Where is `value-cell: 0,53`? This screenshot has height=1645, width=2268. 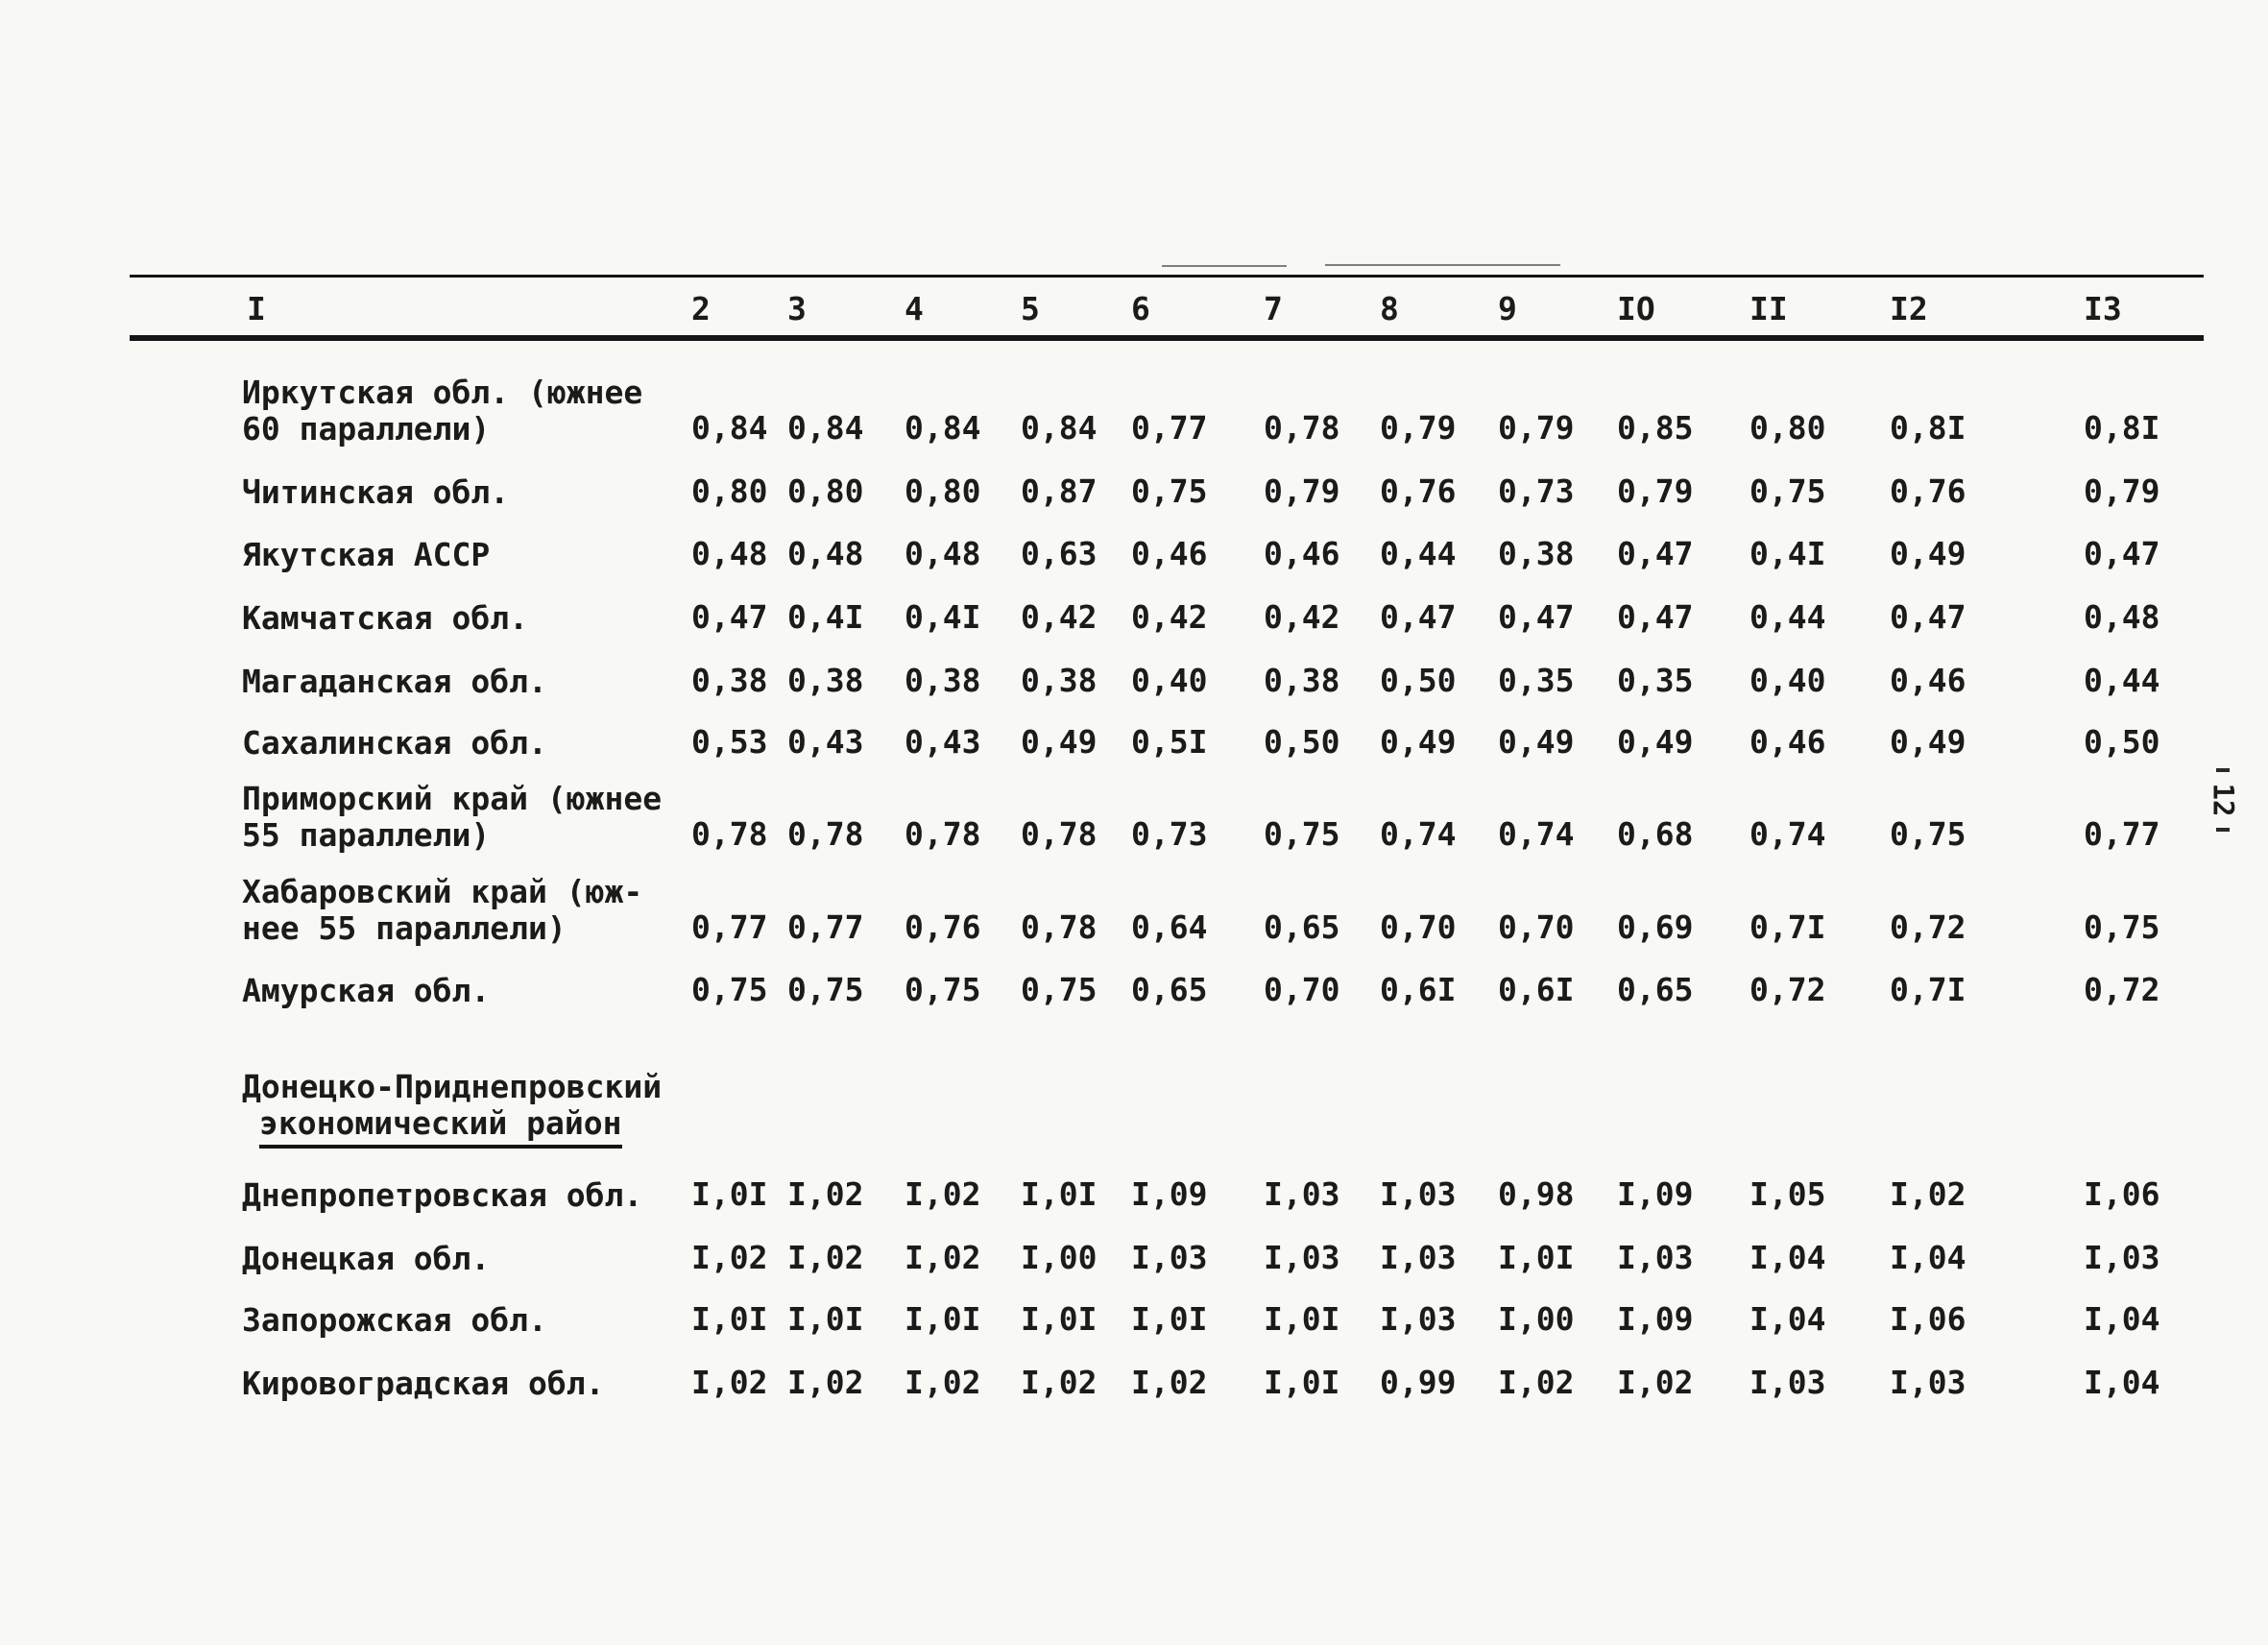
value-cell: 0,53 is located at coordinates (729, 742).